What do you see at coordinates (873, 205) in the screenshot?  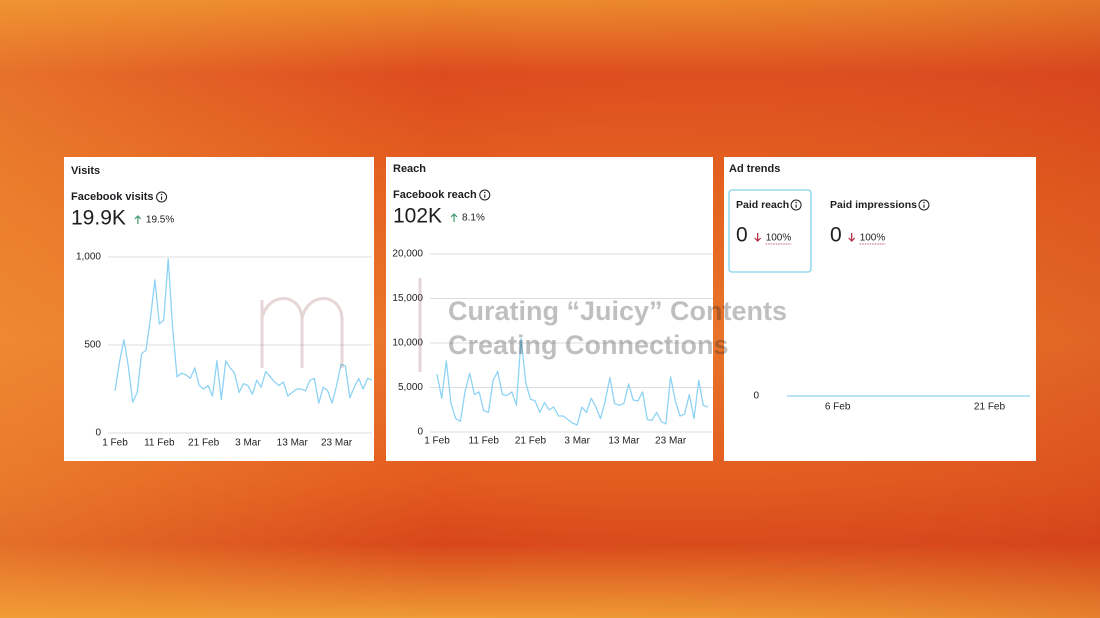 I see `kpi-label: Paid impressions` at bounding box center [873, 205].